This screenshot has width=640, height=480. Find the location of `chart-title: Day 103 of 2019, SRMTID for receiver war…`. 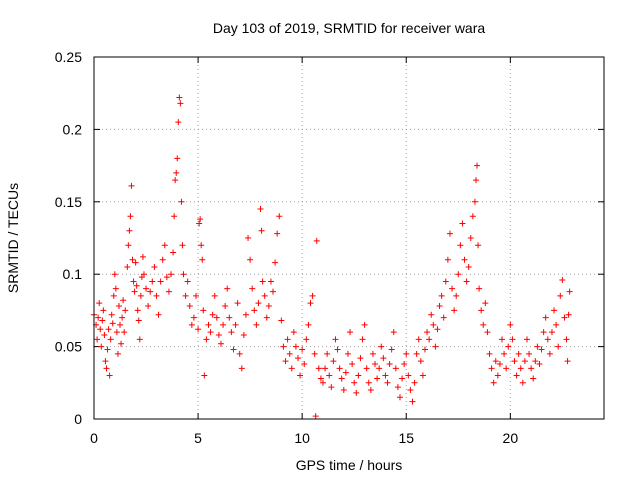

chart-title: Day 103 of 2019, SRMTID for receiver war… is located at coordinates (349, 28).